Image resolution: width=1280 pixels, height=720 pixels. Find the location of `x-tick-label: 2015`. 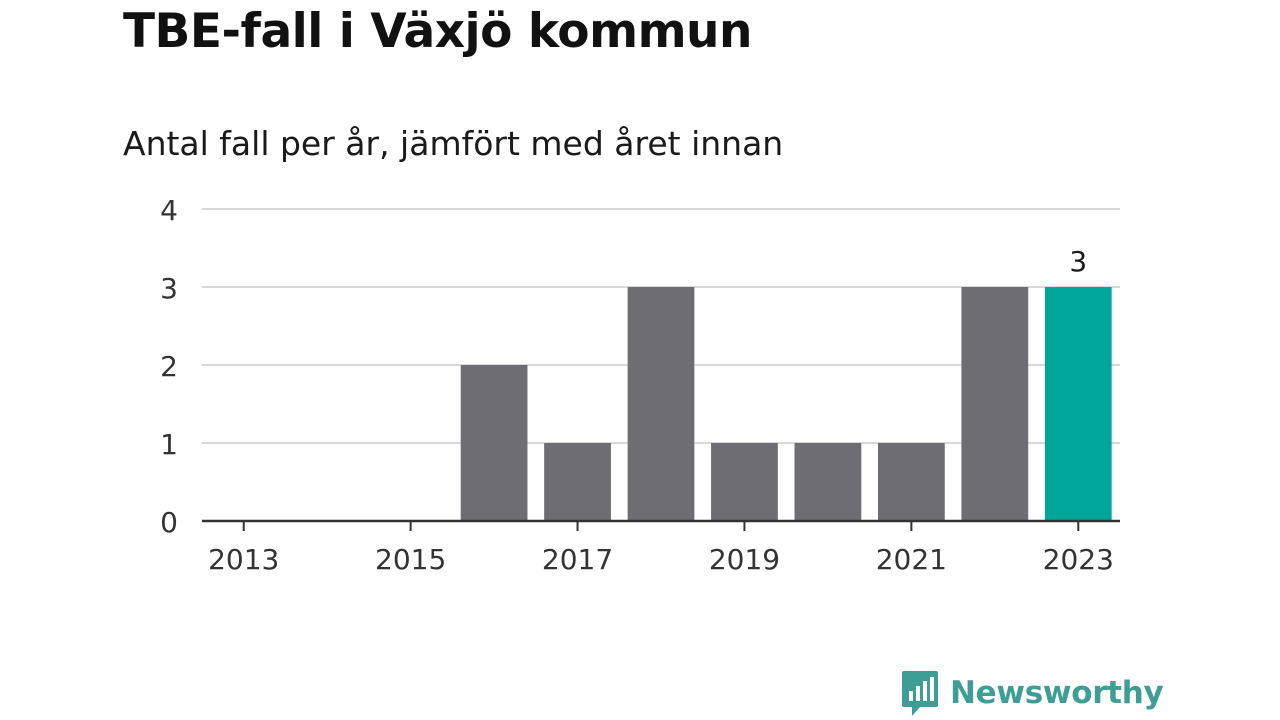

x-tick-label: 2015 is located at coordinates (410, 559).